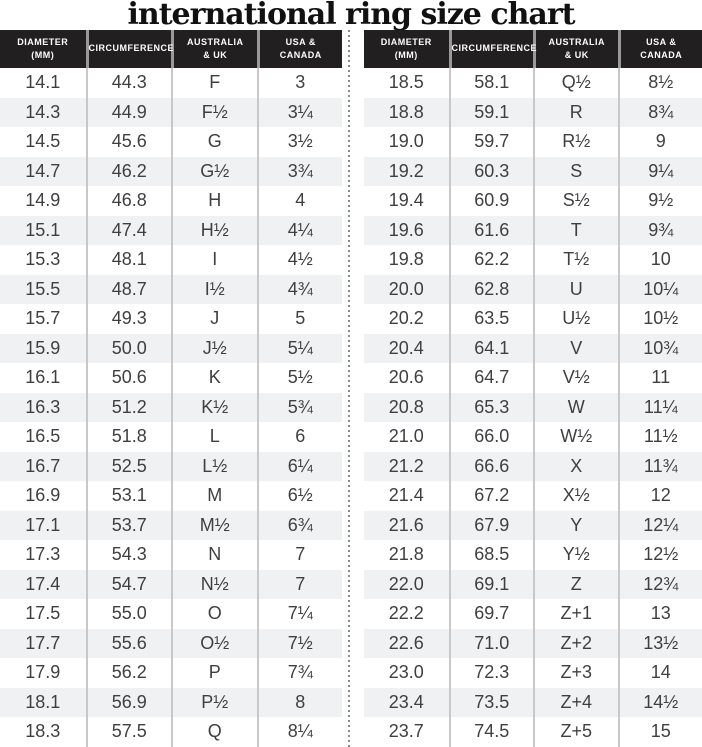  I want to click on cell: Y, so click(575, 525).